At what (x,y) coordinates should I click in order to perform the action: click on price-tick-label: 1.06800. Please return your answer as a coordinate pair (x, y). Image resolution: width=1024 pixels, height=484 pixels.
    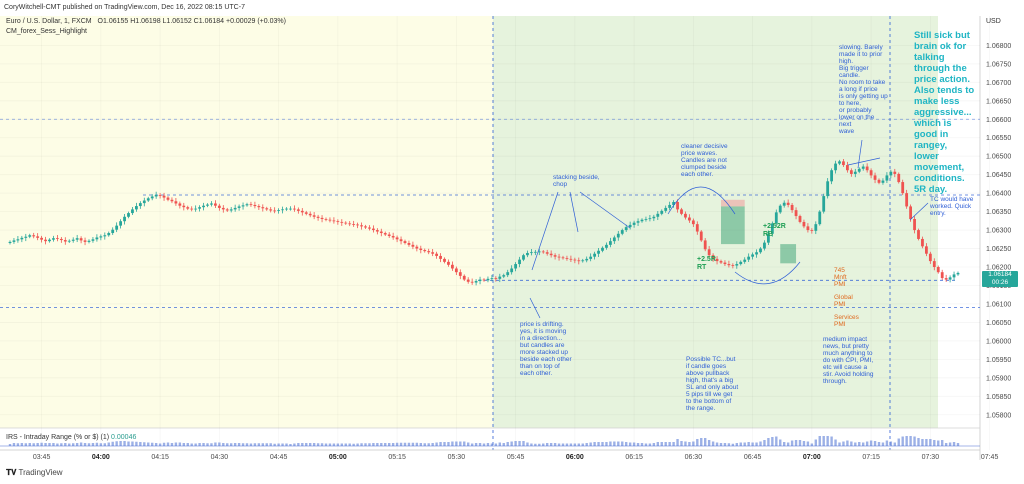
    Looking at the image, I should click on (998, 46).